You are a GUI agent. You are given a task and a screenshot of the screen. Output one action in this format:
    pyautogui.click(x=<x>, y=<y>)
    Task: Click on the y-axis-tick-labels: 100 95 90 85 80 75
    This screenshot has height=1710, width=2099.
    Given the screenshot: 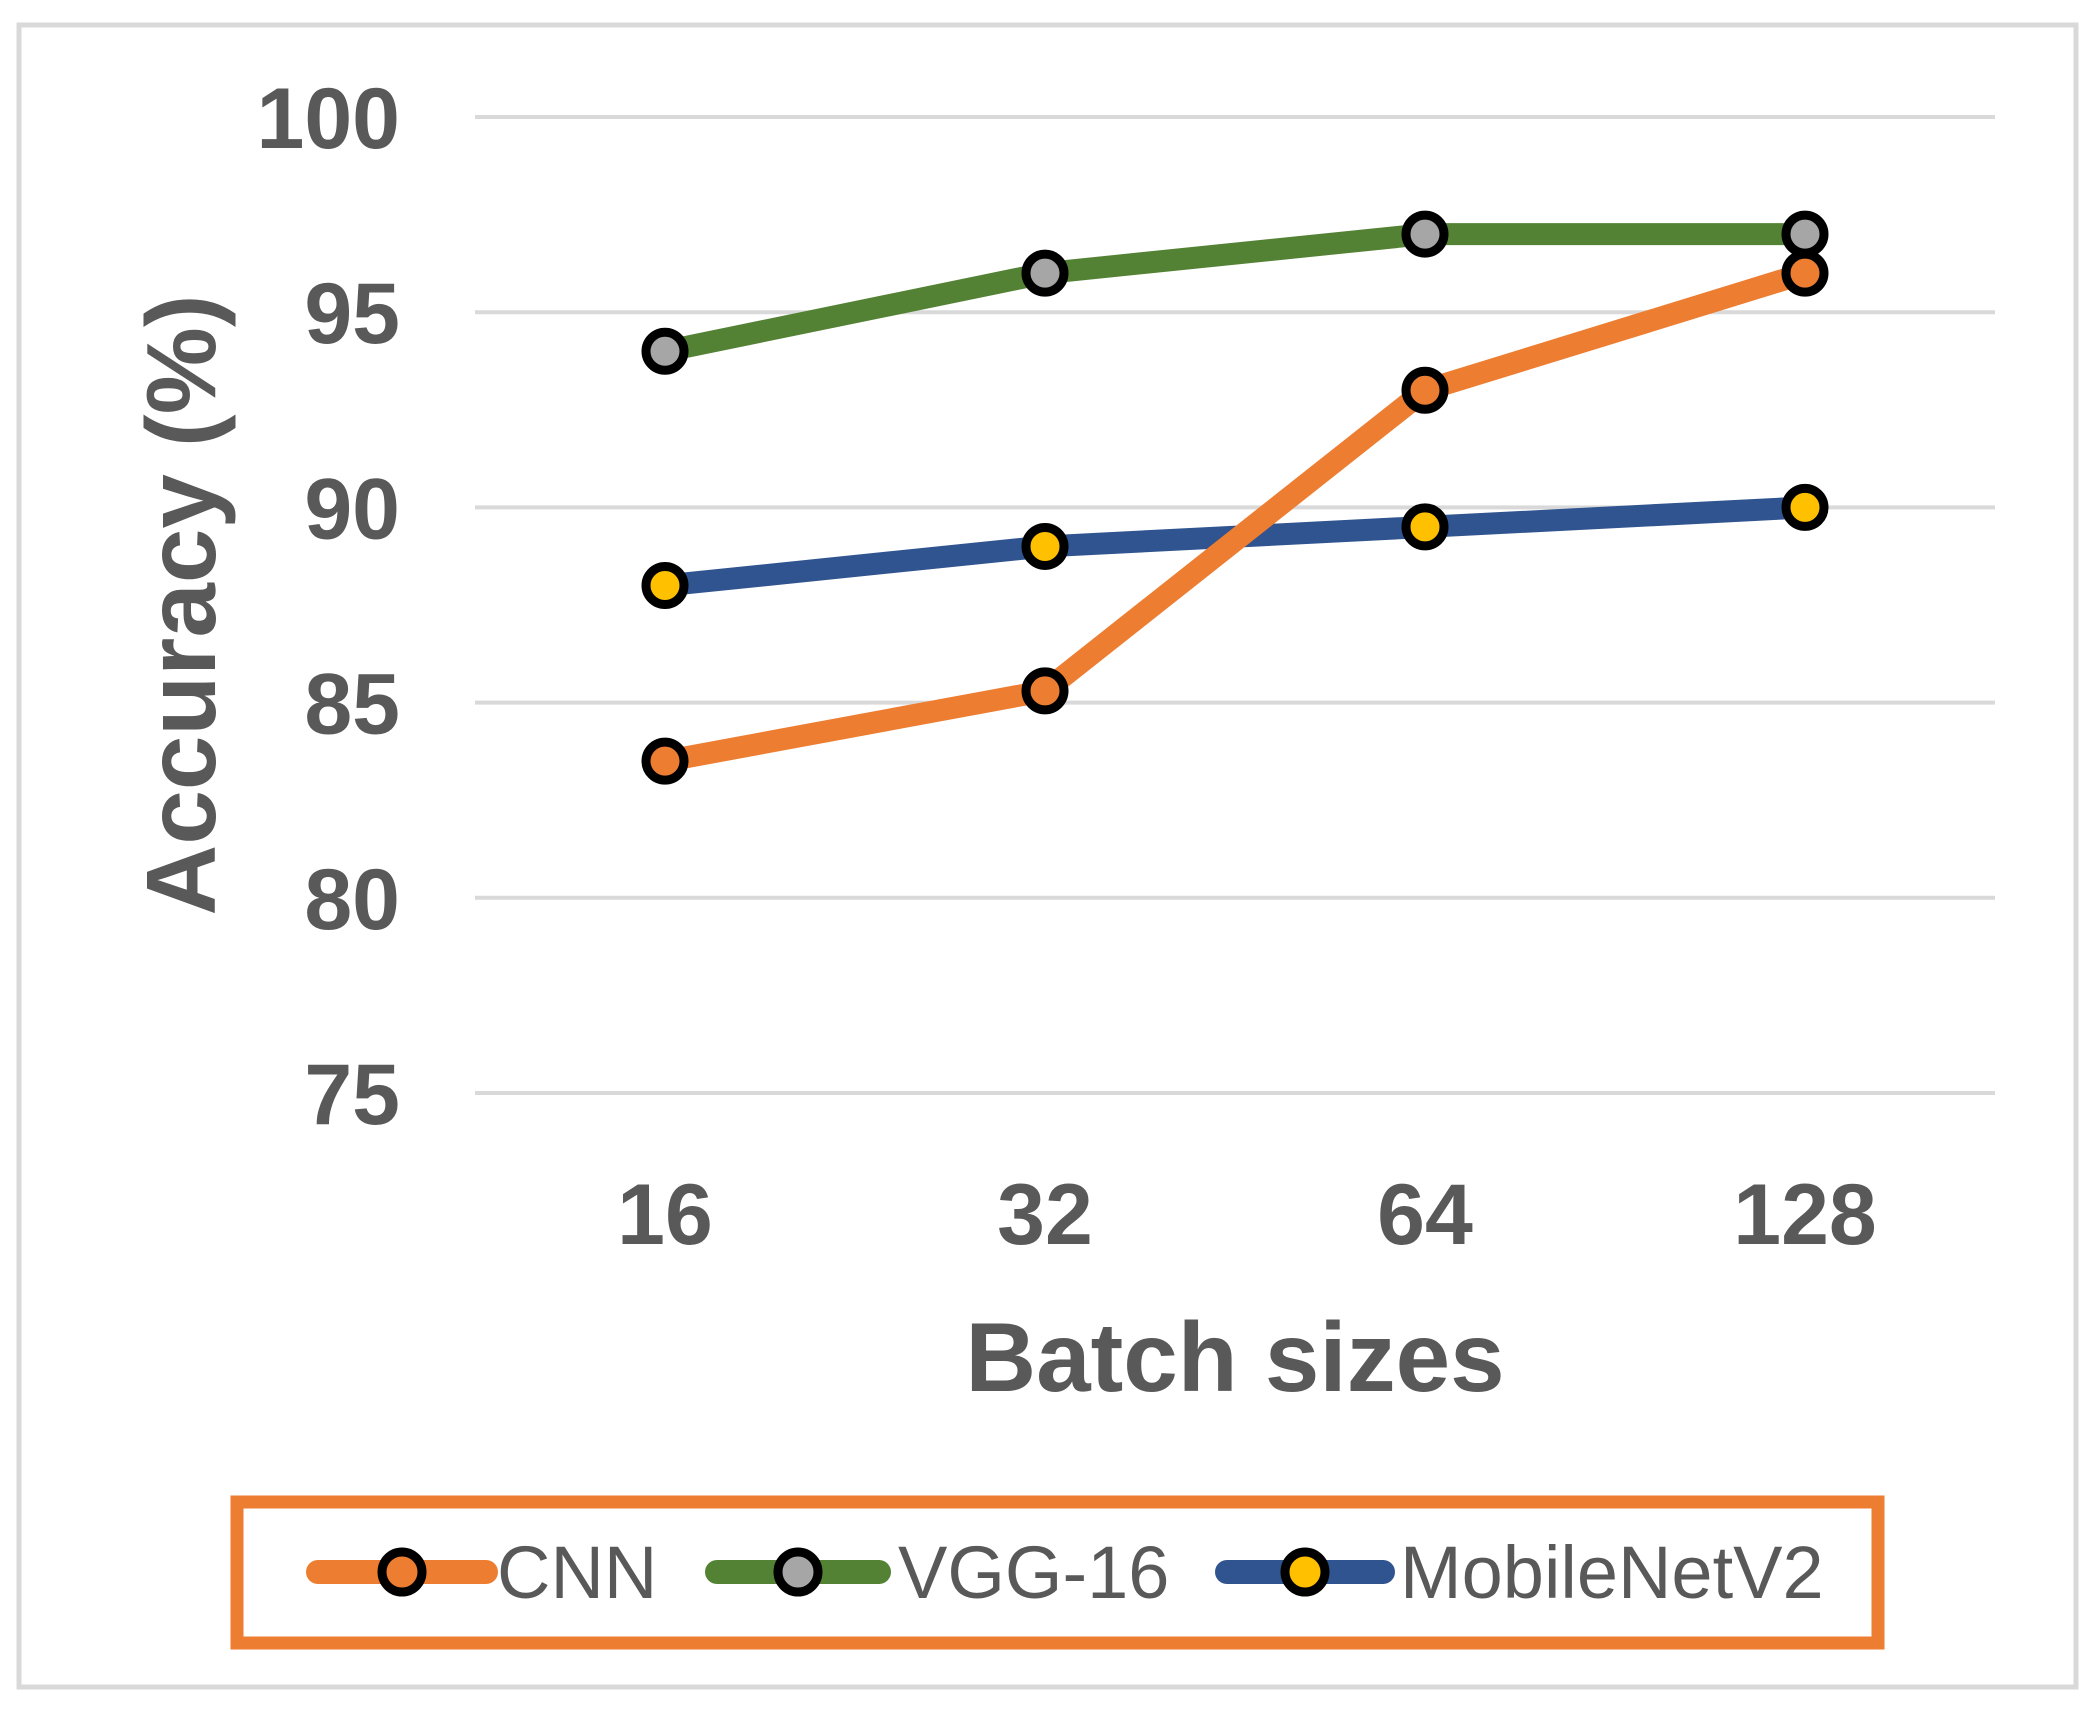 What is the action you would take?
    pyautogui.click(x=329, y=607)
    